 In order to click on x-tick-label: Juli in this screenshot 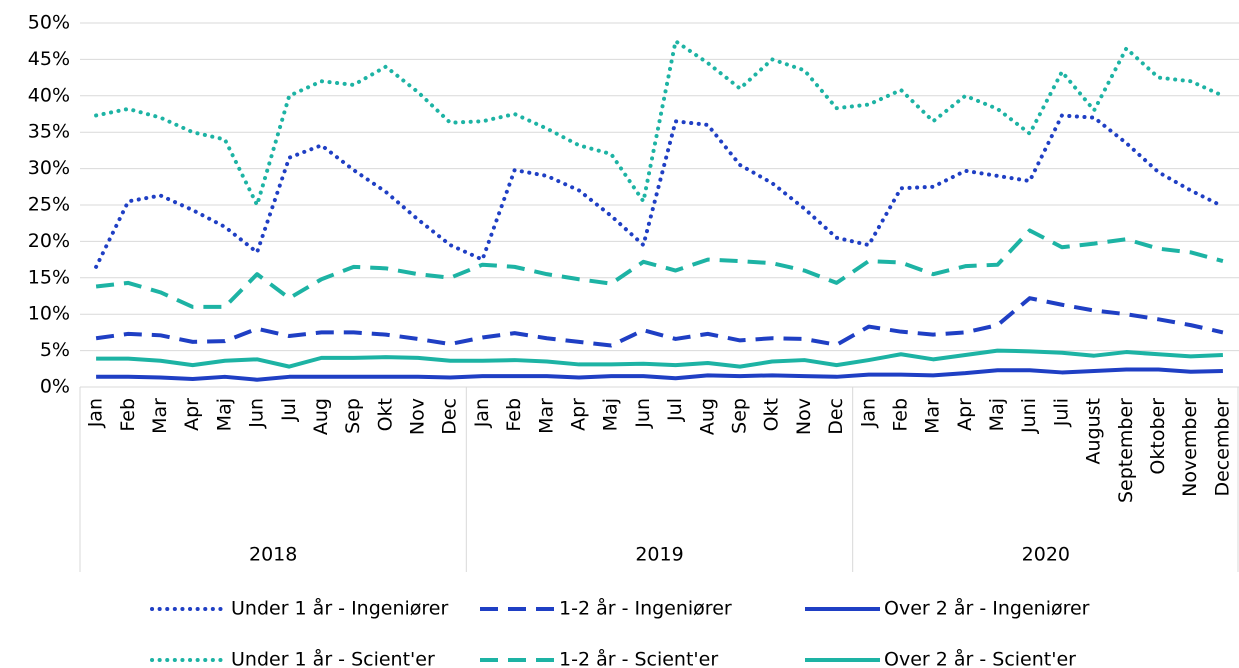, I will do `click(1061, 412)`.